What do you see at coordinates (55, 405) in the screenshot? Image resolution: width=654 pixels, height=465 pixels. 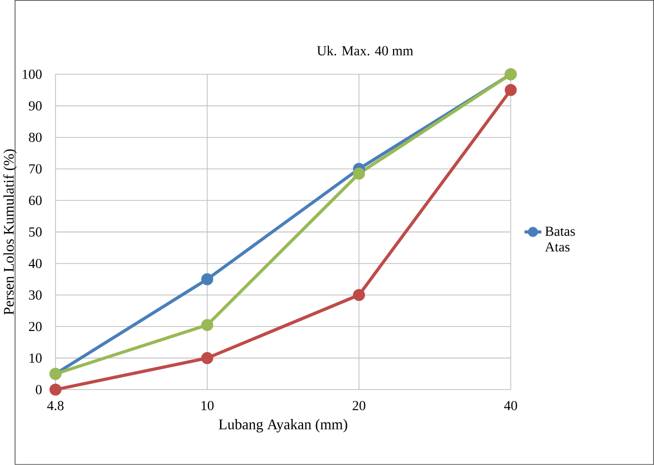 I see `x-tick-label: 4.8` at bounding box center [55, 405].